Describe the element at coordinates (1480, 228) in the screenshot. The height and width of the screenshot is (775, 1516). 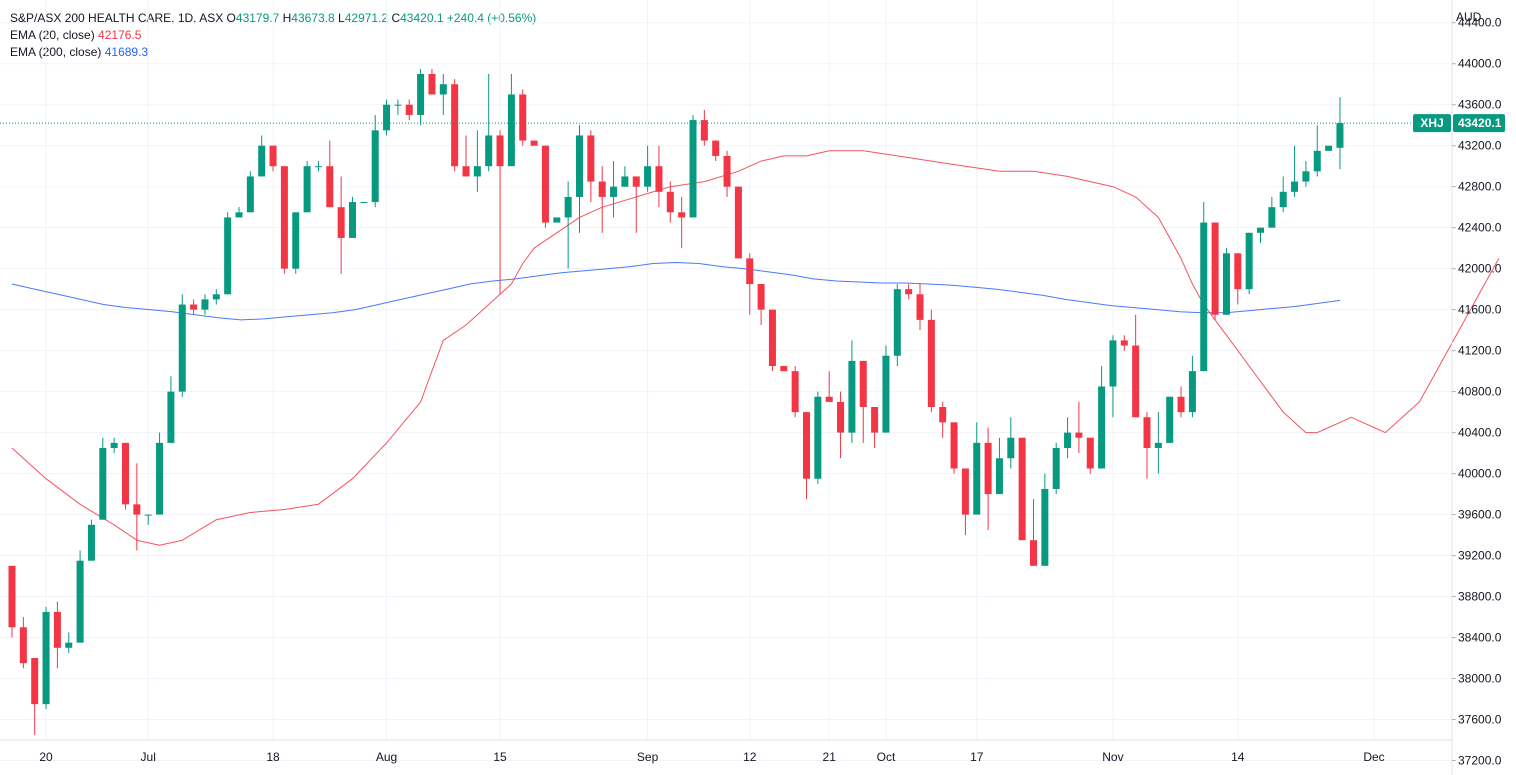
I see `price-tick-label-13: 42400.0` at that location.